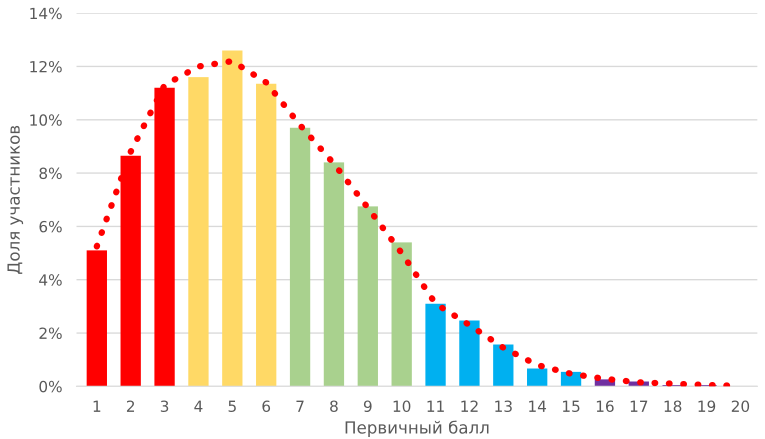 Image resolution: width=765 pixels, height=439 pixels. What do you see at coordinates (605, 406) in the screenshot?
I see `x-tick-label: 16` at bounding box center [605, 406].